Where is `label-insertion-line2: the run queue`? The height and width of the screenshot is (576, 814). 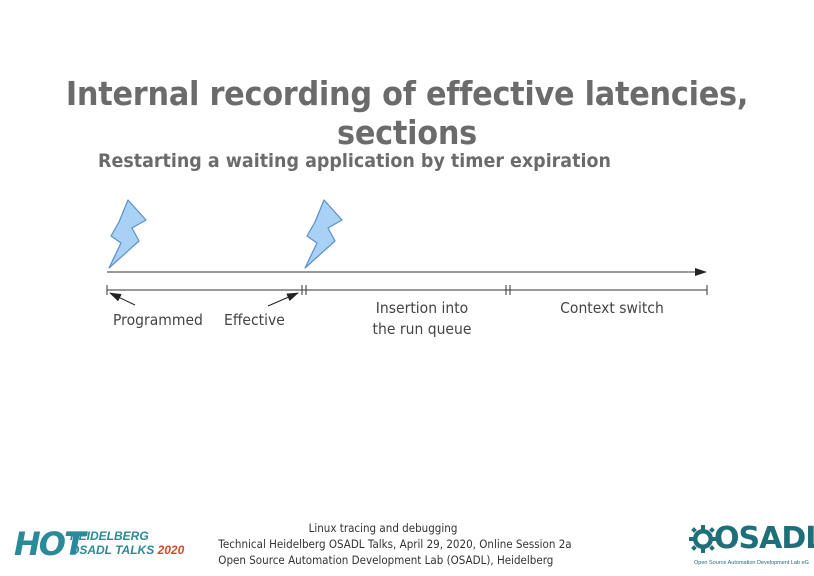 label-insertion-line2: the run queue is located at coordinates (422, 329).